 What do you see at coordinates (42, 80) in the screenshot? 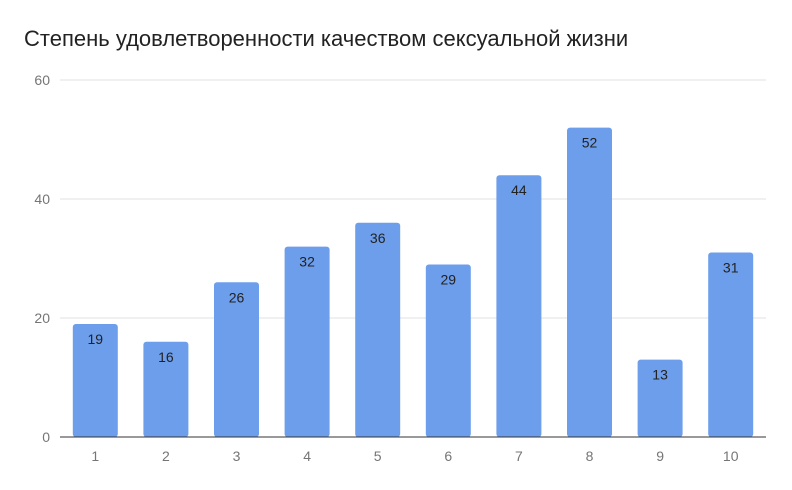
I see `y-tick-label-60: 60` at bounding box center [42, 80].